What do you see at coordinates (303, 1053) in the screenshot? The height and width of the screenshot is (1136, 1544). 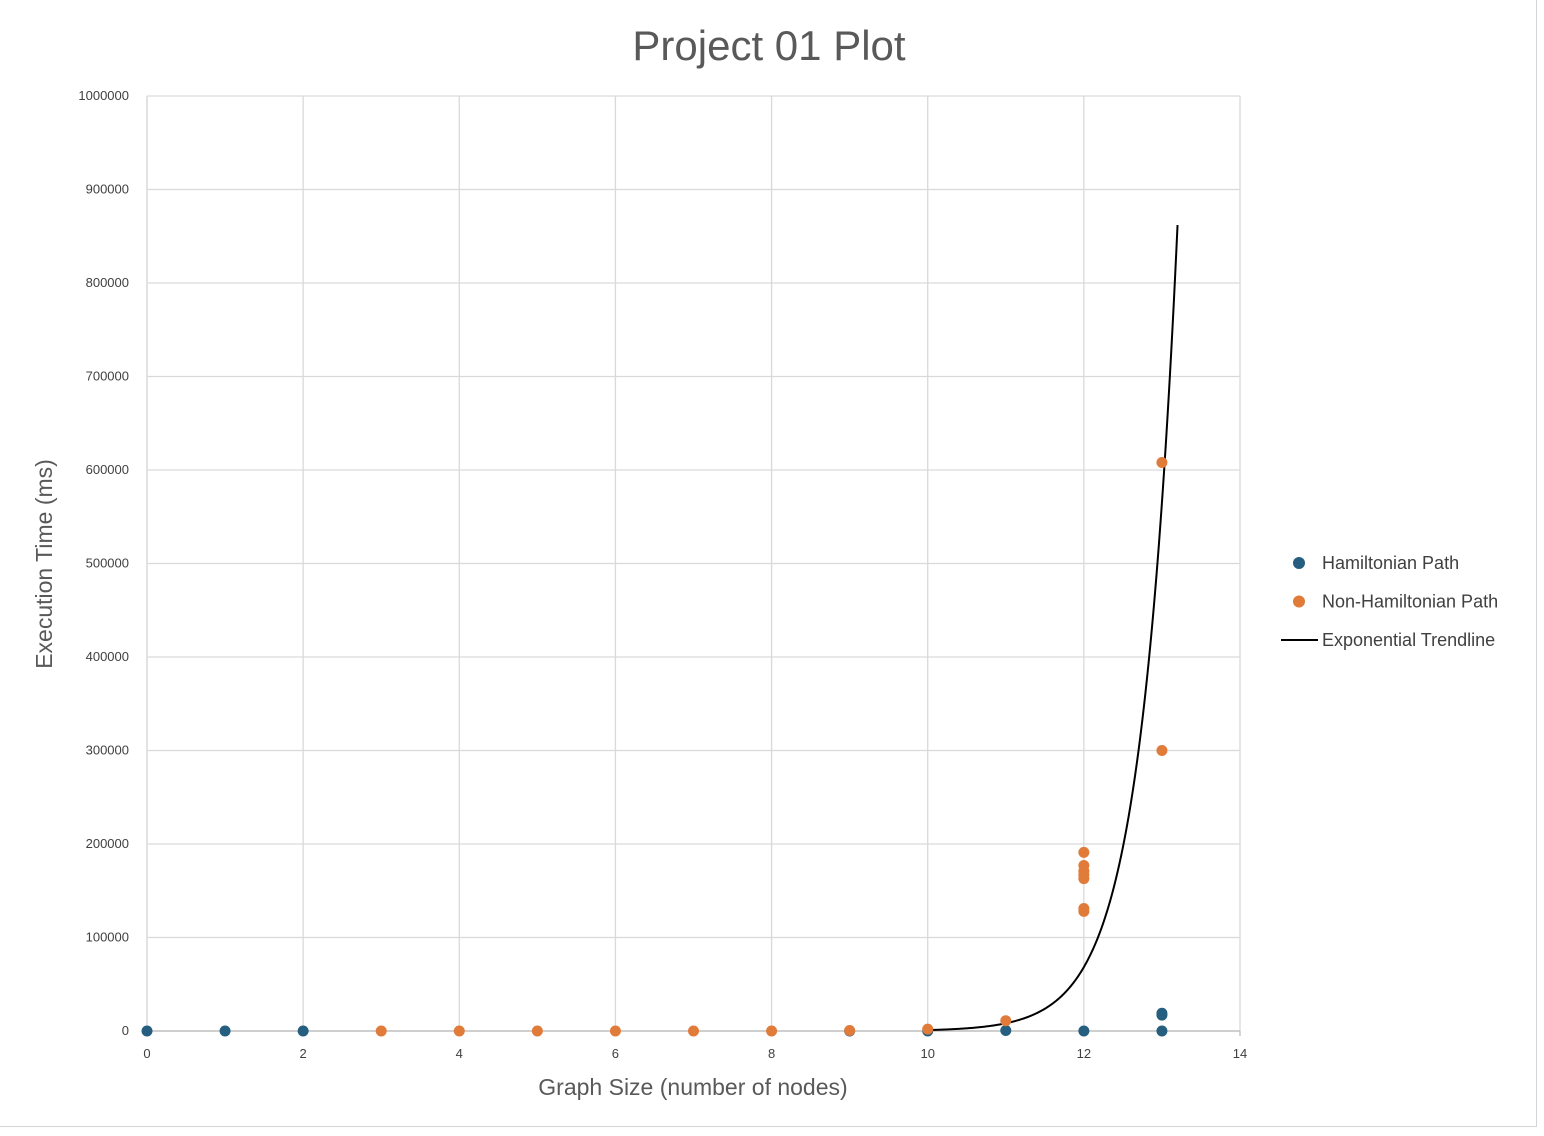 I see `x-tick-label: 2` at bounding box center [303, 1053].